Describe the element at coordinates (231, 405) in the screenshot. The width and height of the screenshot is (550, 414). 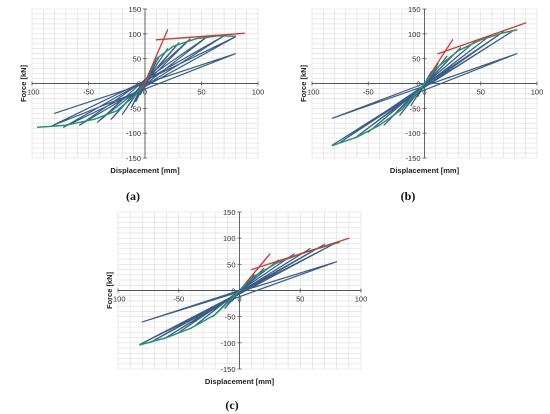
I see `panel-caption: (c)` at that location.